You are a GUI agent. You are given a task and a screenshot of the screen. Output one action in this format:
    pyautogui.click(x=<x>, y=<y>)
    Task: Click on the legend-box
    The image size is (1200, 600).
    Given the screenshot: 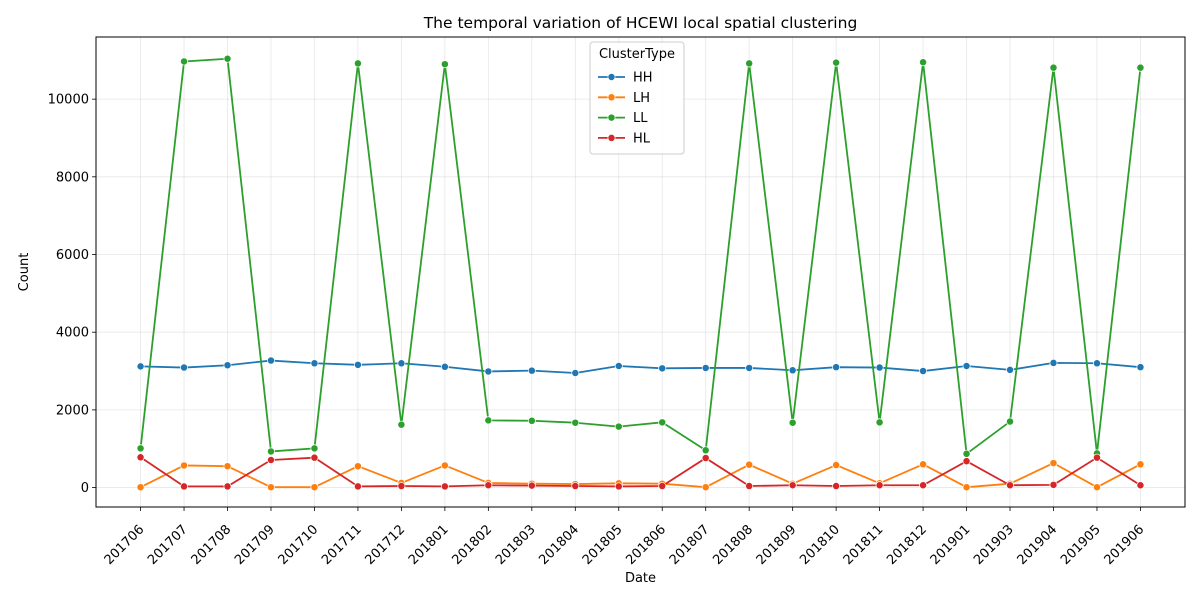 What is the action you would take?
    pyautogui.click(x=637, y=98)
    